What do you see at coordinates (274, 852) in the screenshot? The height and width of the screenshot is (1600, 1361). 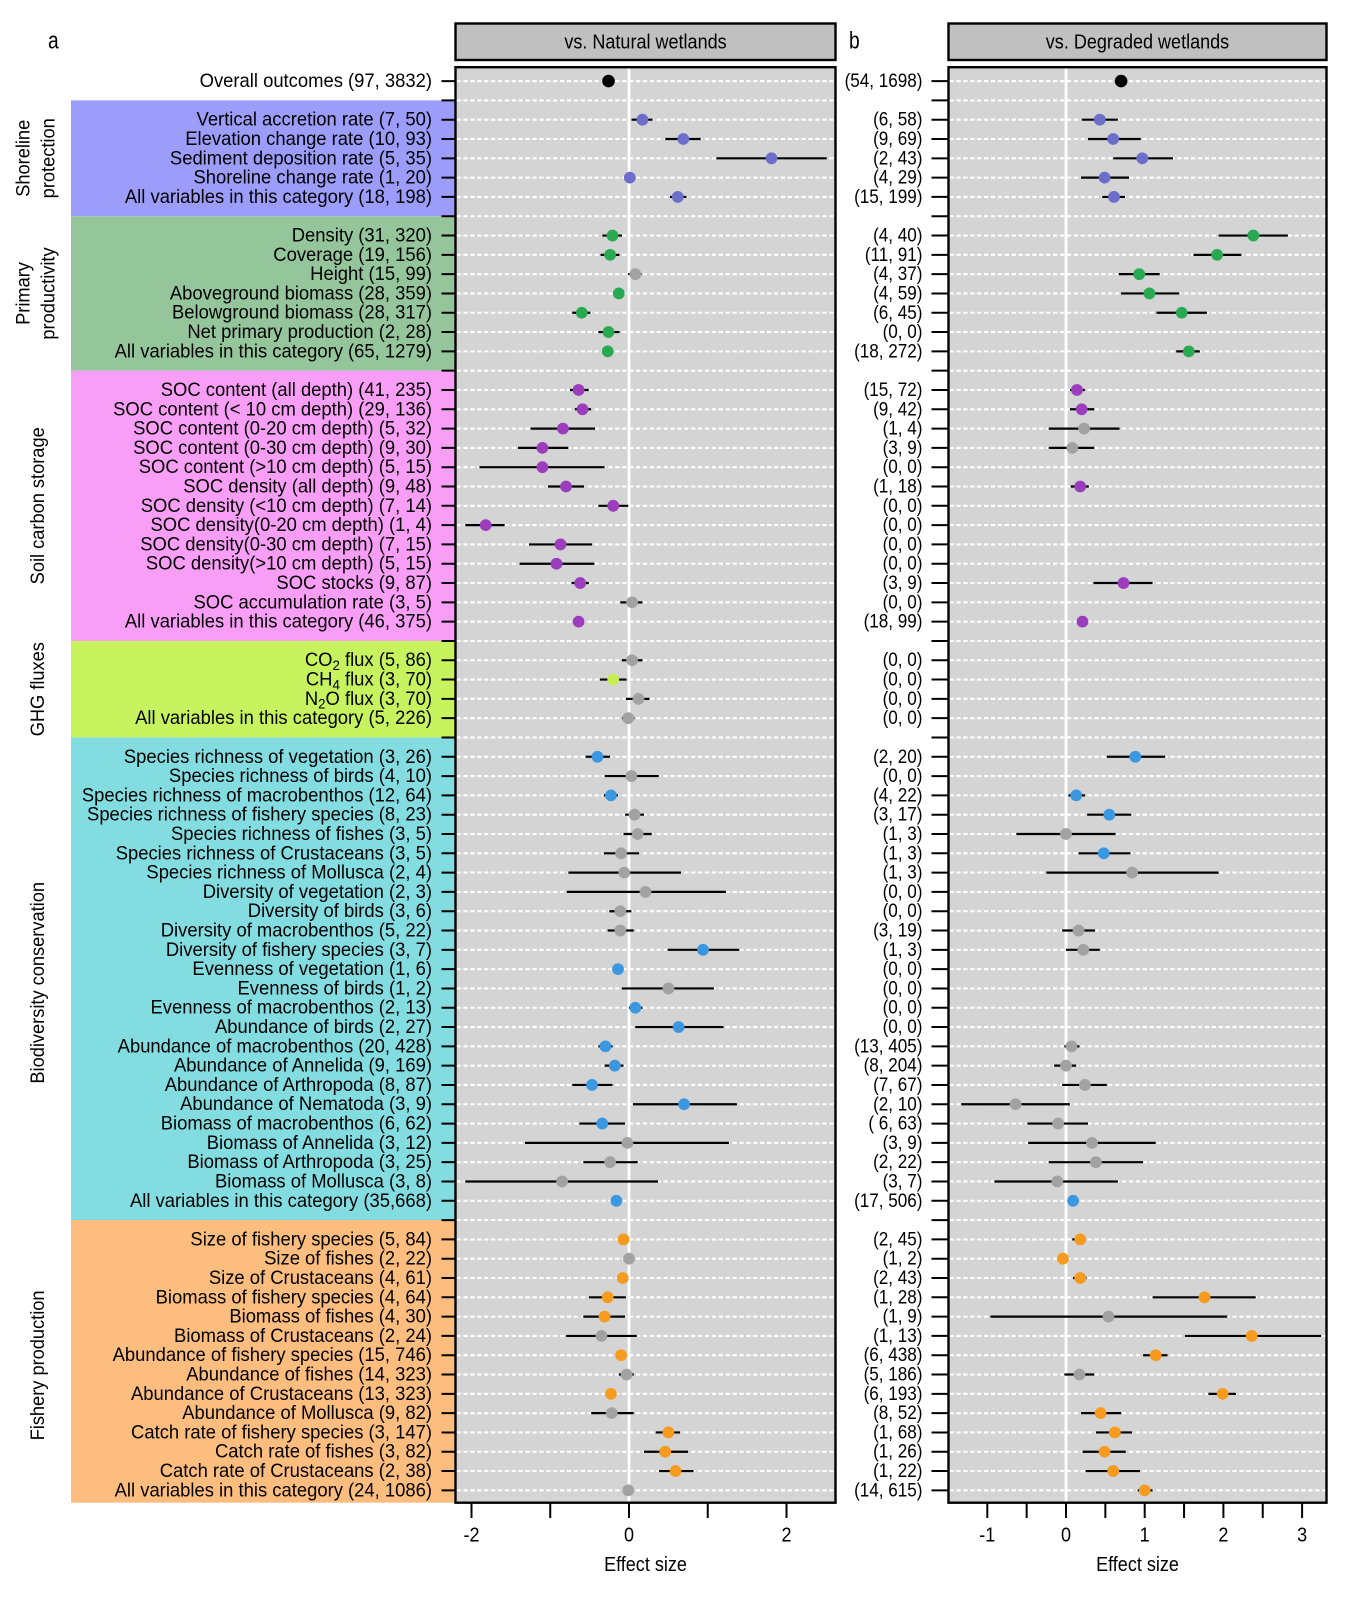 I see `svg-text:Species richness of Crustacean: Species richness of Crustaceans (3, 5)` at bounding box center [274, 852].